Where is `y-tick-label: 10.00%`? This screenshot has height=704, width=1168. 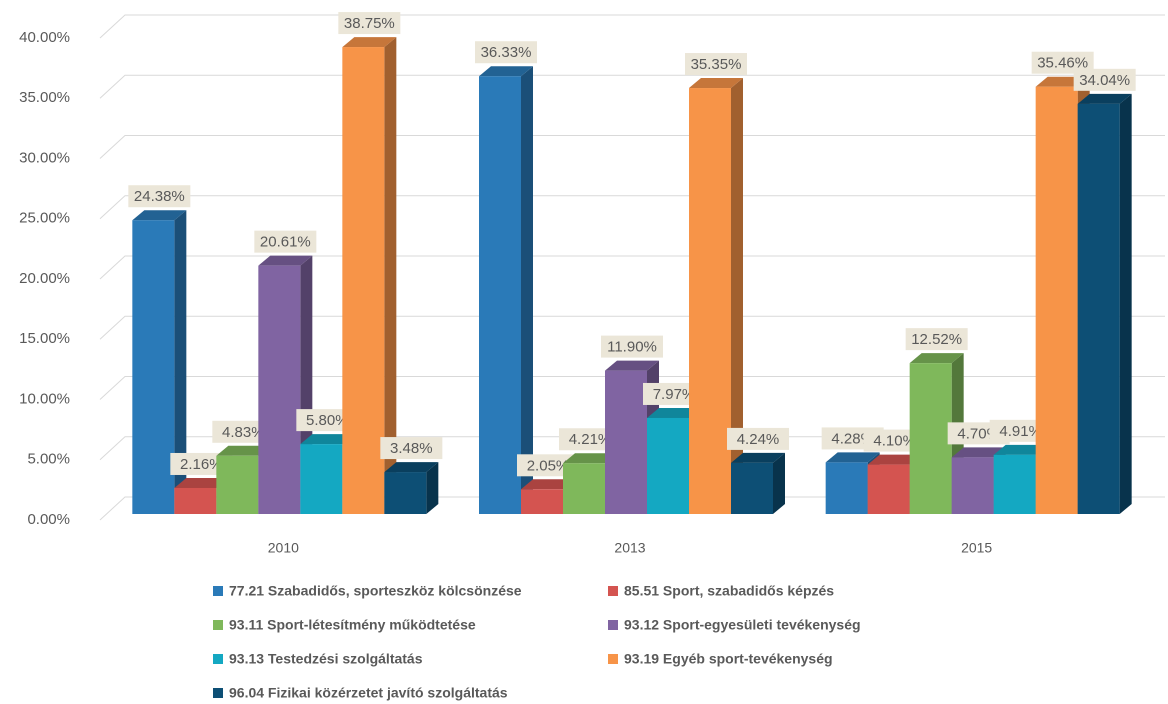
y-tick-label: 10.00% is located at coordinates (44, 398).